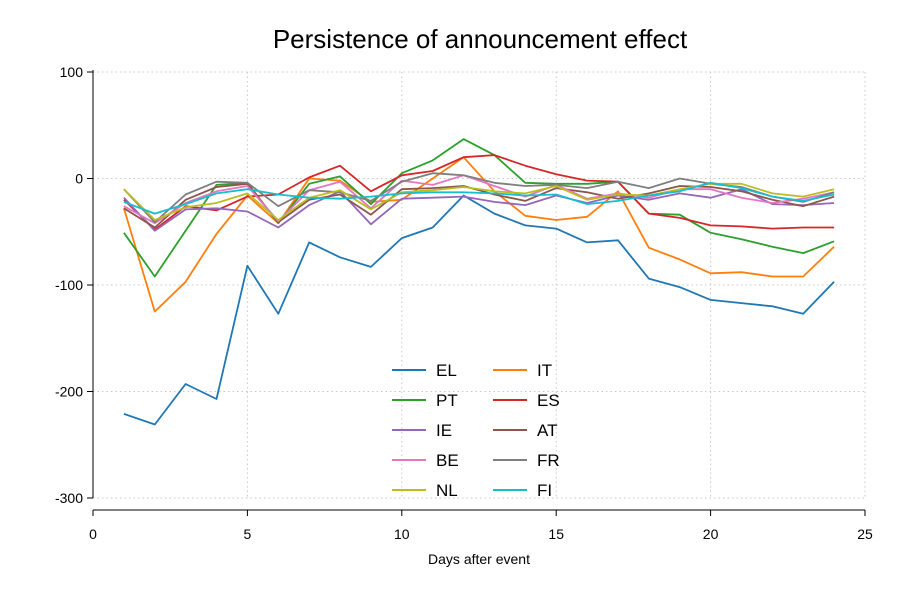 This screenshot has width=899, height=600. I want to click on series-line-be, so click(479, 199).